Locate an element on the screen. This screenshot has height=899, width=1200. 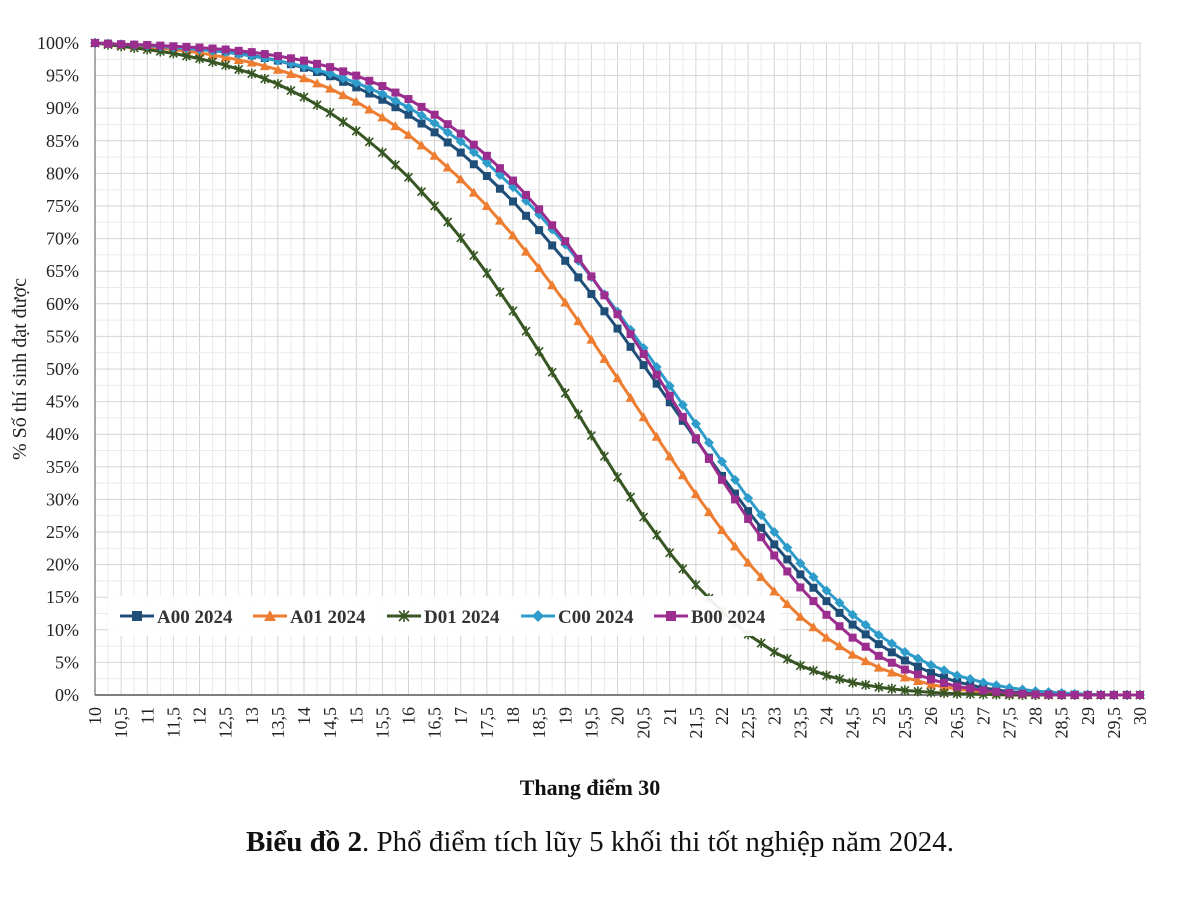
caption-label: Biểu đồ 2 is located at coordinates (303, 842).